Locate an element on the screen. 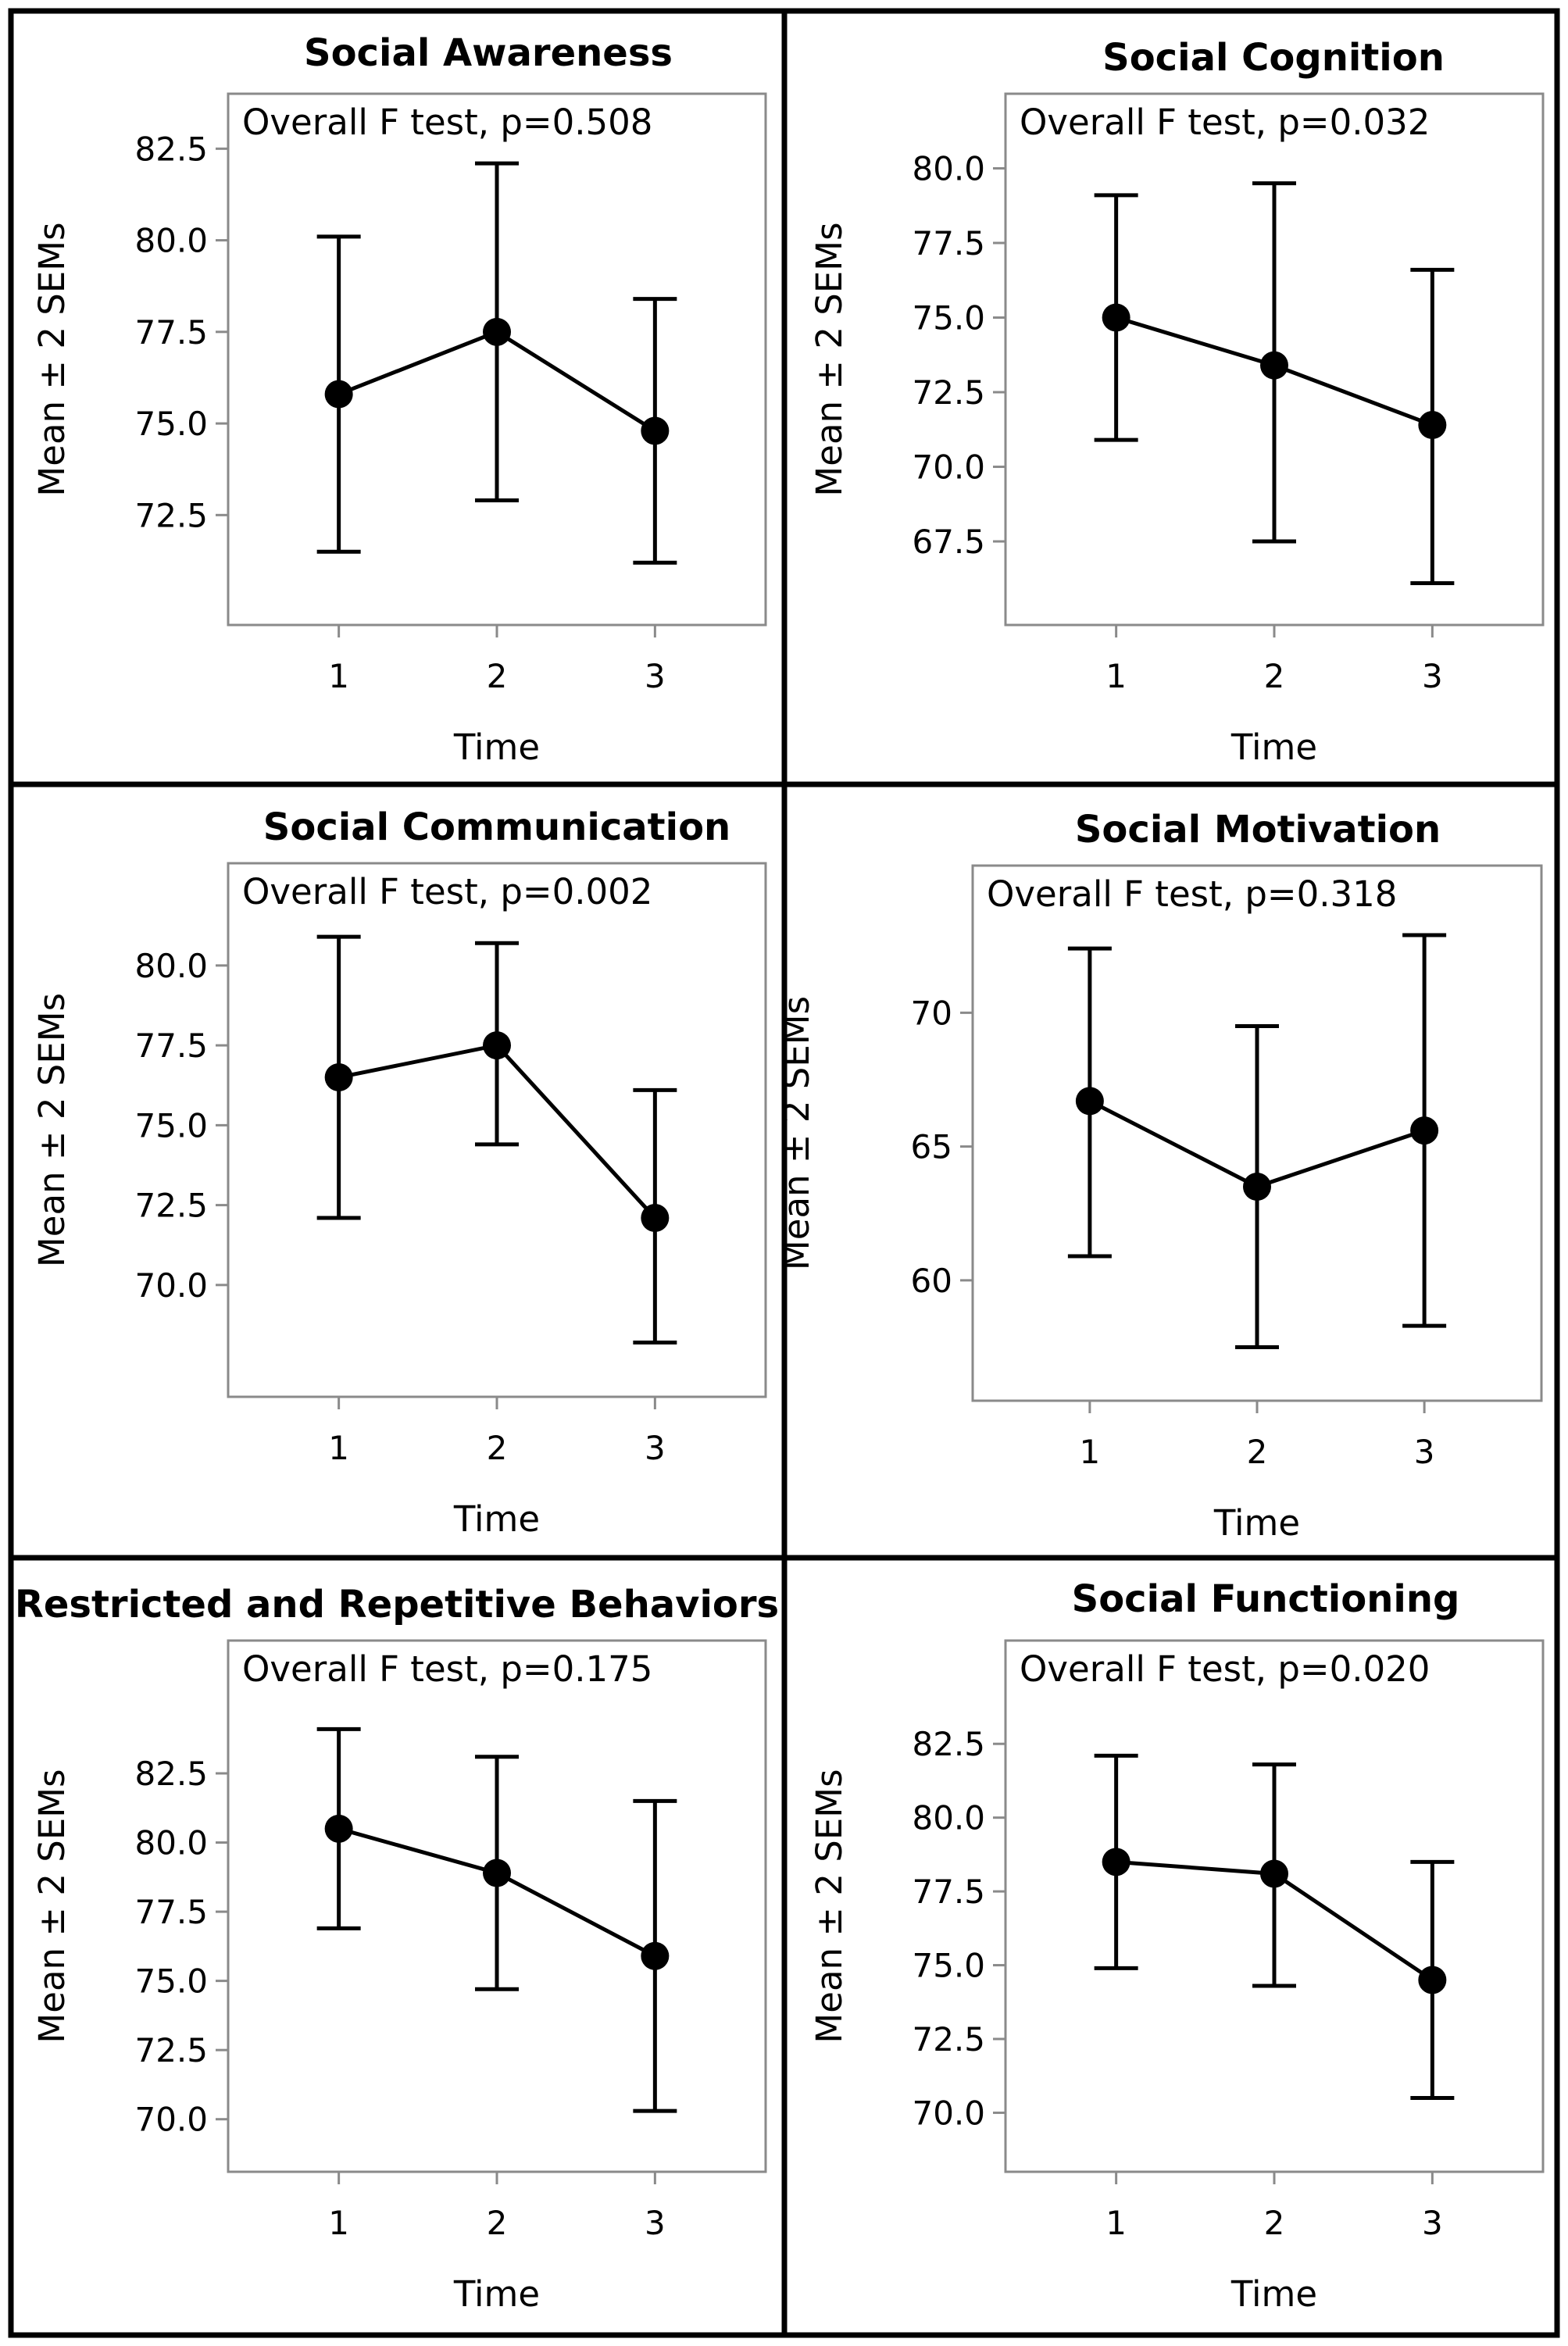 Image resolution: width=1568 pixels, height=2346 pixels. f-test-annotation: Overall F test, p=0.318 is located at coordinates (1192, 894).